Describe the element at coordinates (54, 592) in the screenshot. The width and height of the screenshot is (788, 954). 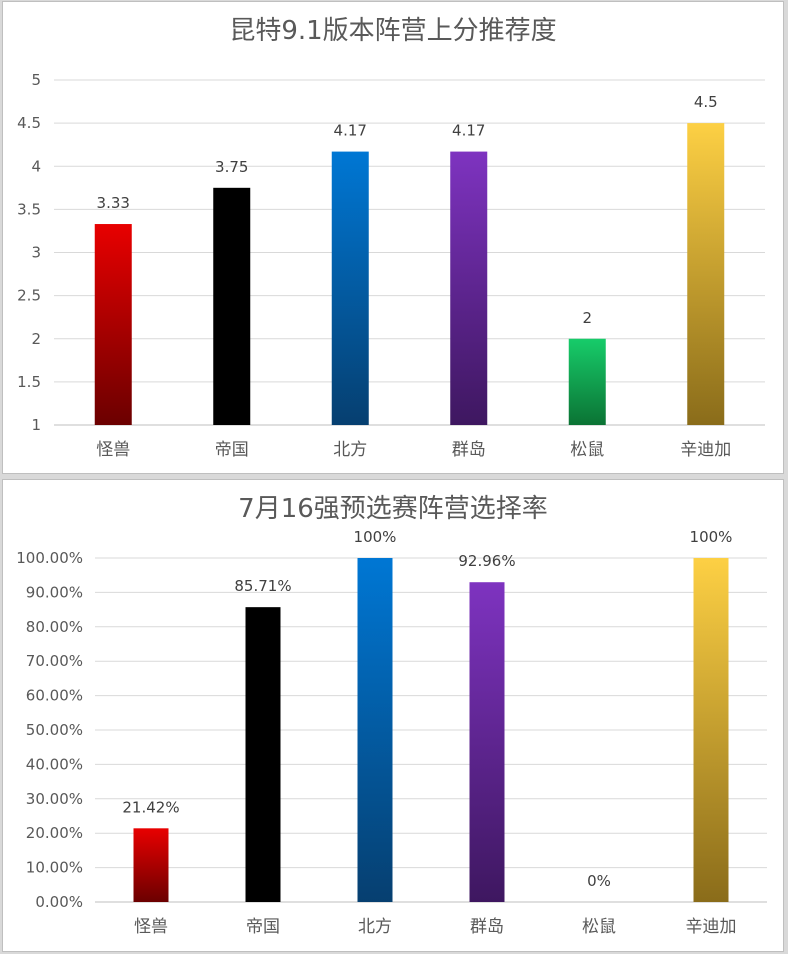
I see `y-tick-label: 90.00%` at that location.